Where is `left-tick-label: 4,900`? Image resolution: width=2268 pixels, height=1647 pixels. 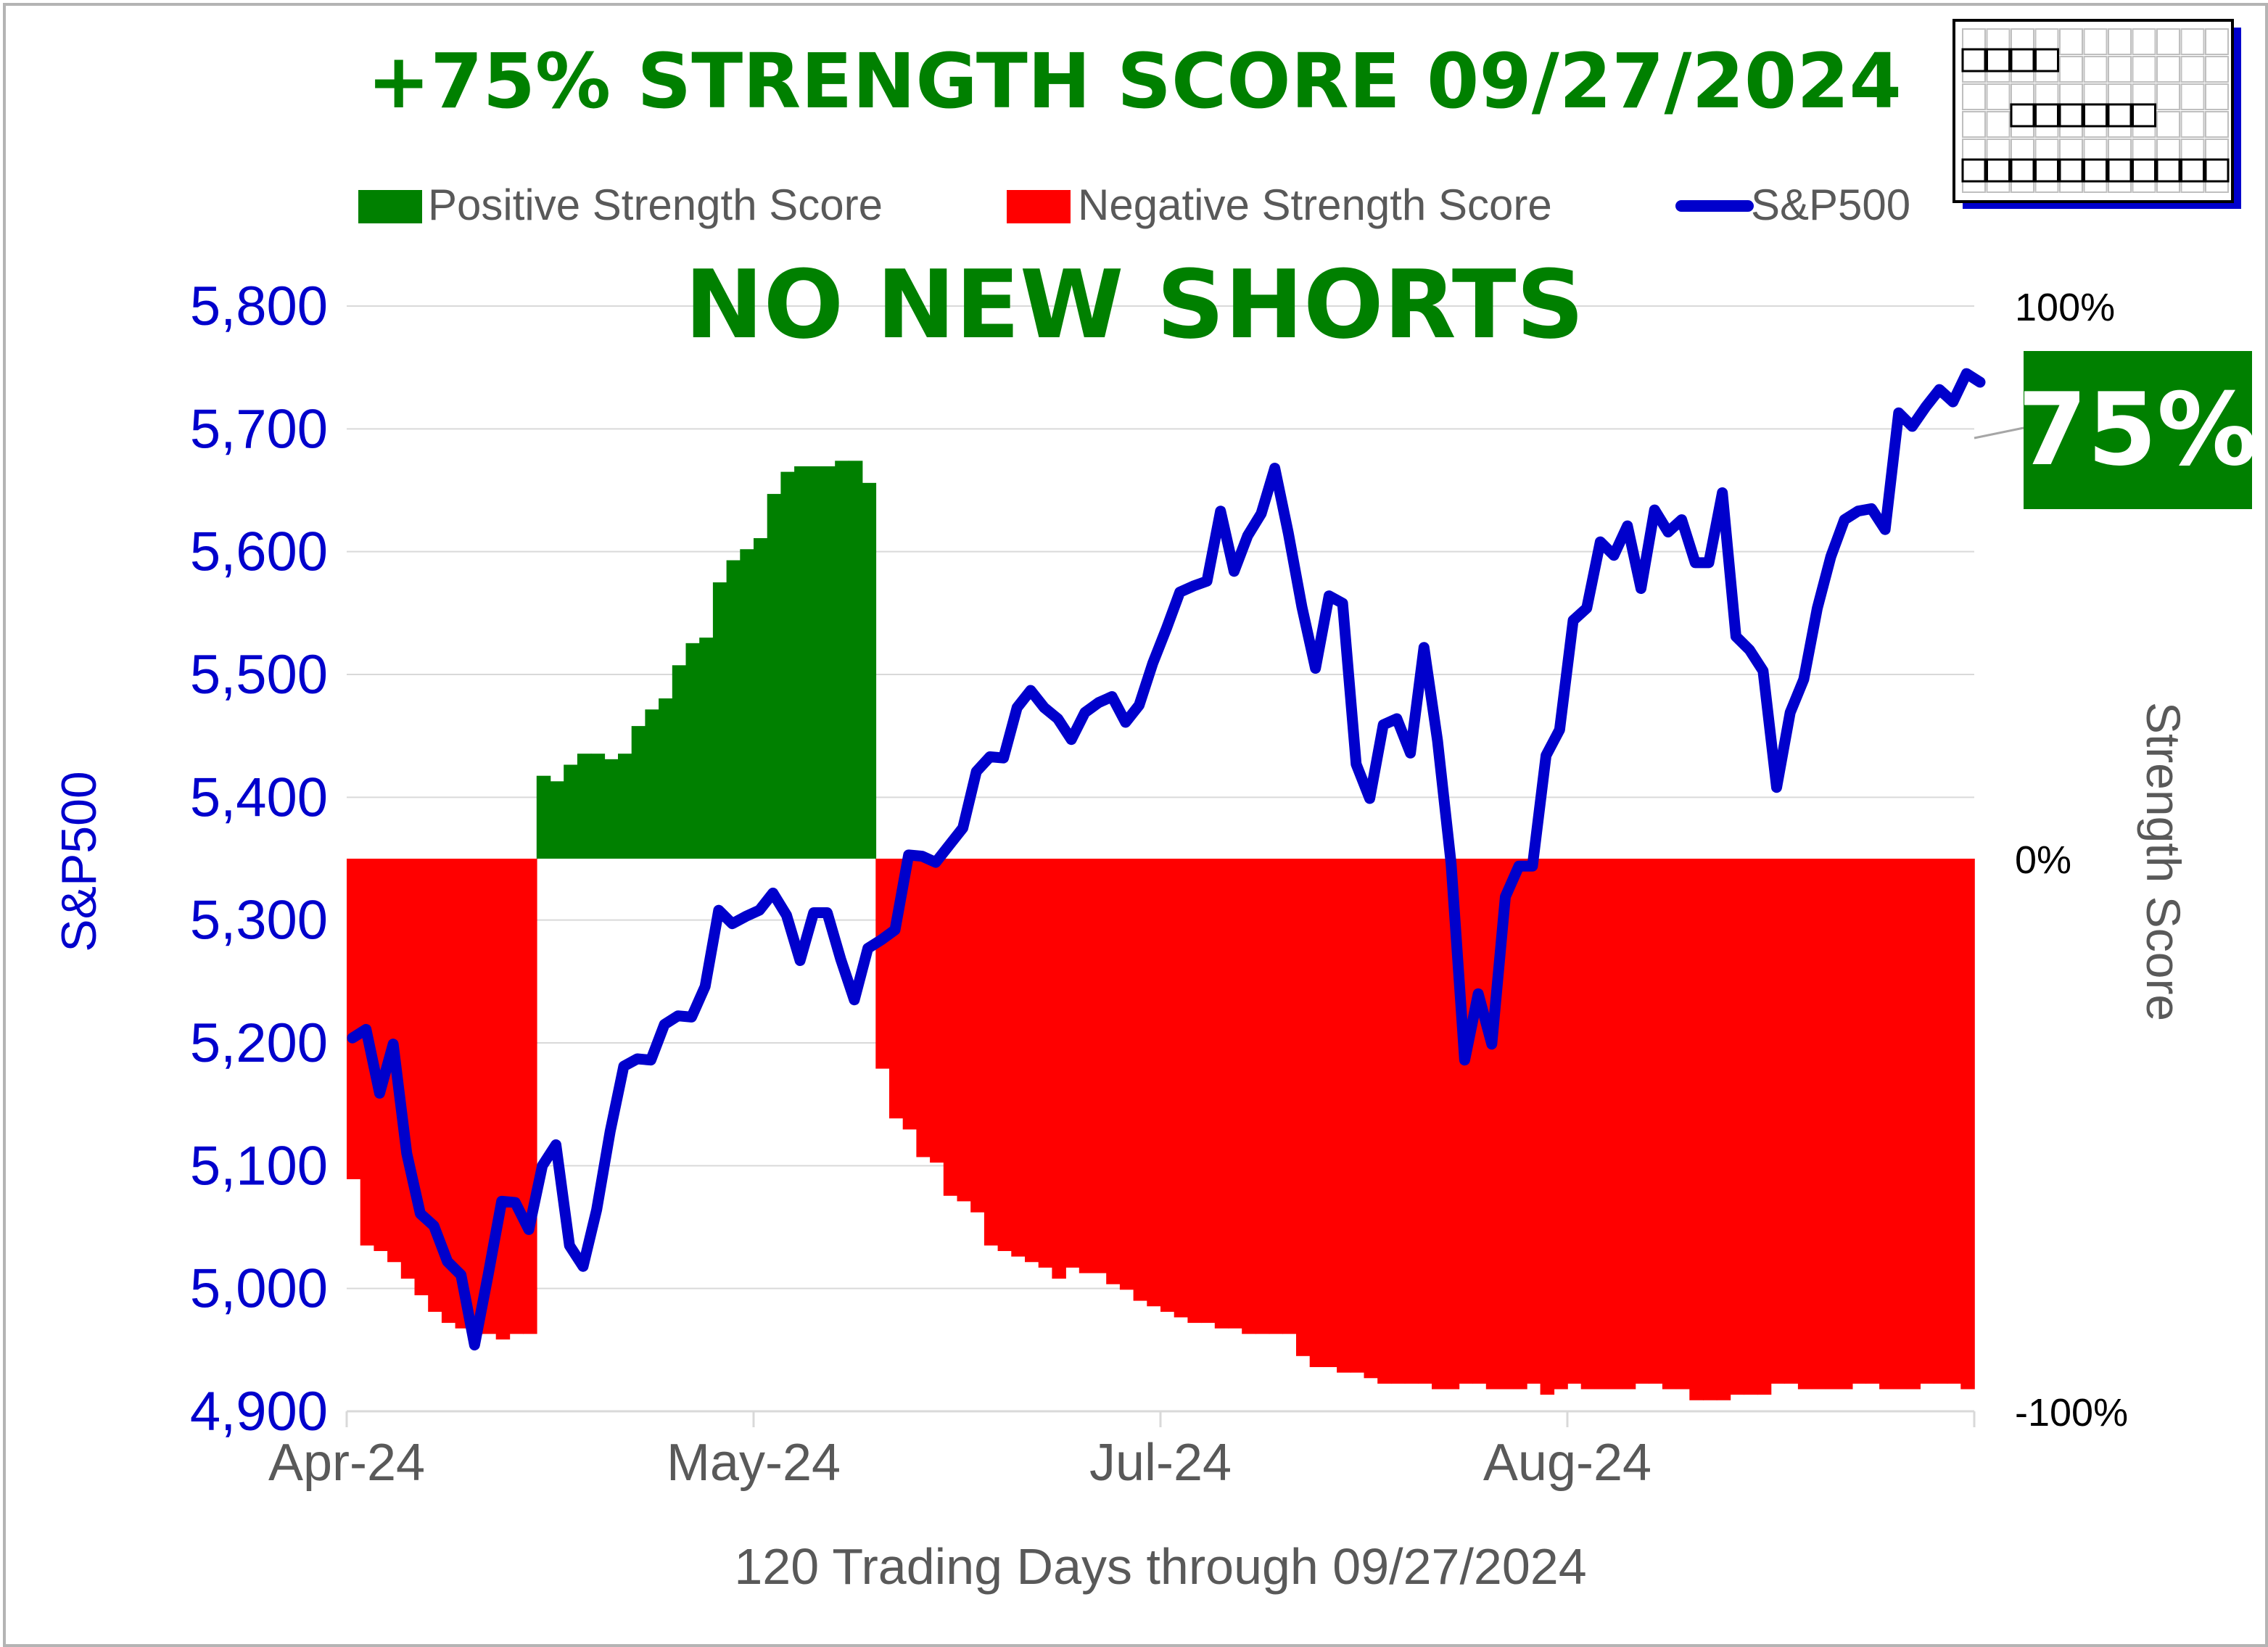
left-tick-label: 4,900 is located at coordinates (259, 1411).